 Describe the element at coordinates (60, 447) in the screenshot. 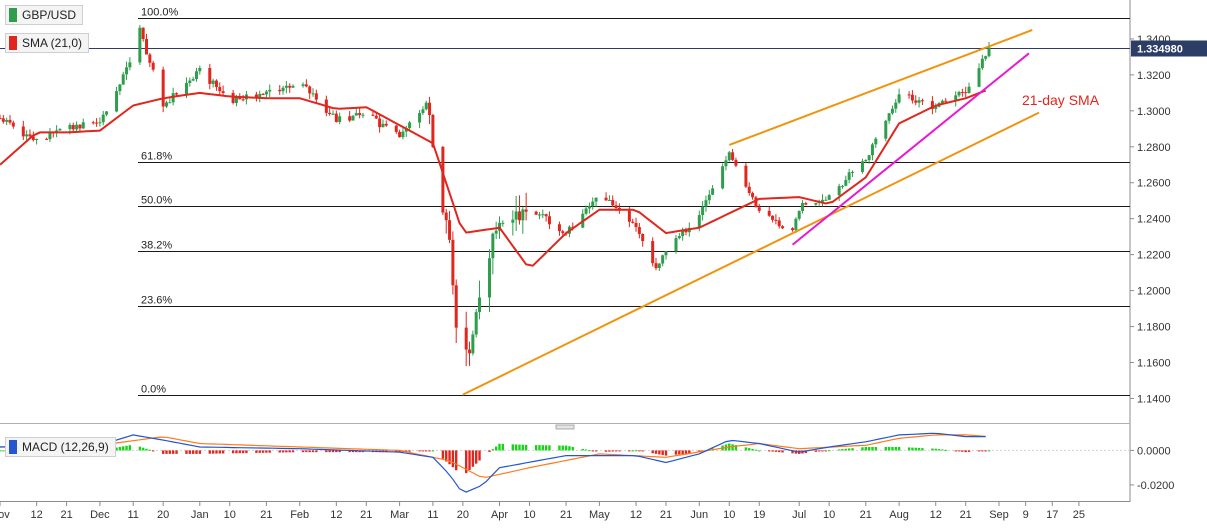

I see `macd-legend: MACD (12,26,9)` at that location.